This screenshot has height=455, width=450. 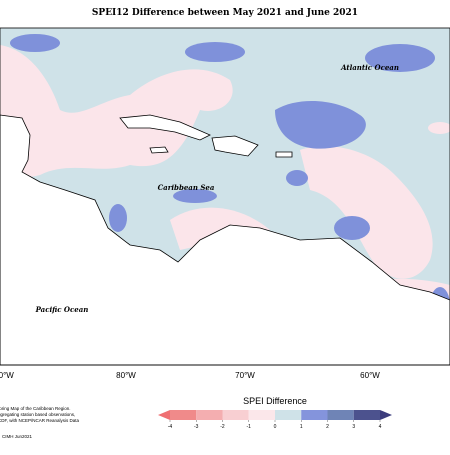 I want to click on footer-text: ggregating station based observations,, so click(x=37, y=414).